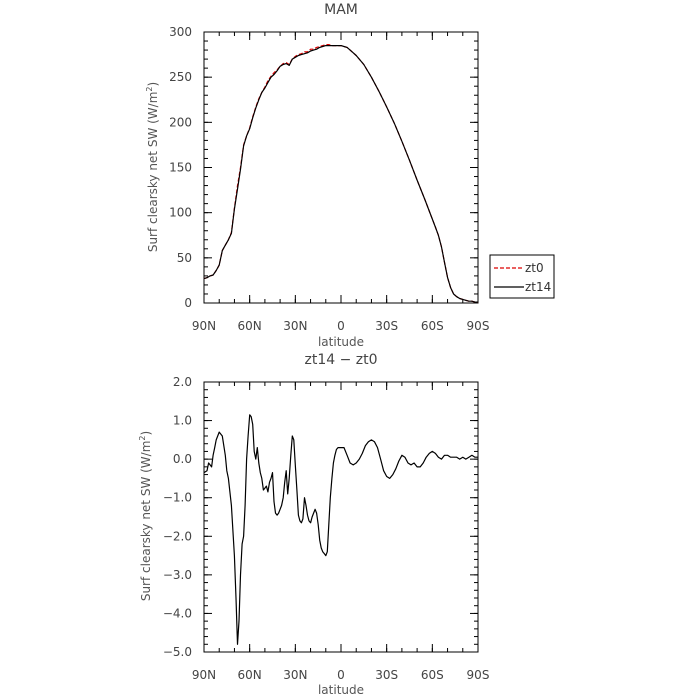 The height and width of the screenshot is (700, 700). I want to click on bottom-chart-x-tick-label: 60N, so click(250, 675).